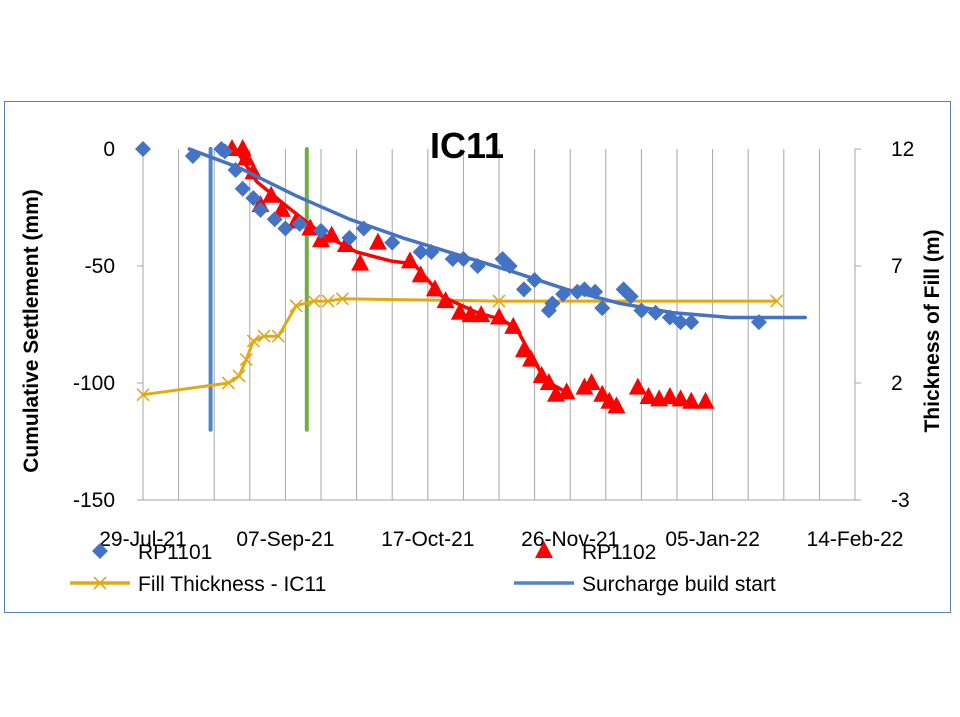 This screenshot has width=960, height=717. Describe the element at coordinates (427, 539) in the screenshot. I see `x-tick-label: 17-Oct-21` at that location.